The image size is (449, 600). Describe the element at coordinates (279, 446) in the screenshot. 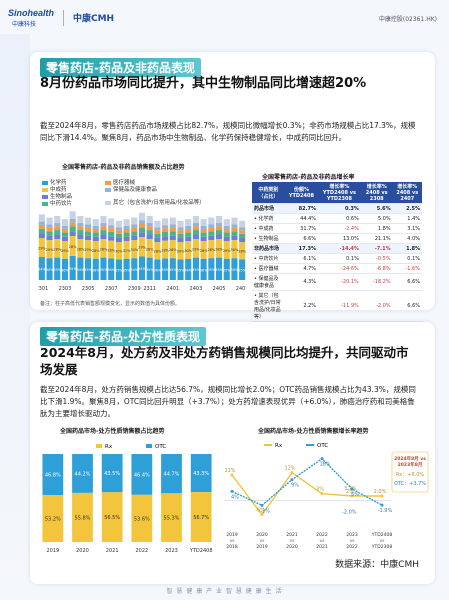

I see `legend-rx: Rx` at that location.